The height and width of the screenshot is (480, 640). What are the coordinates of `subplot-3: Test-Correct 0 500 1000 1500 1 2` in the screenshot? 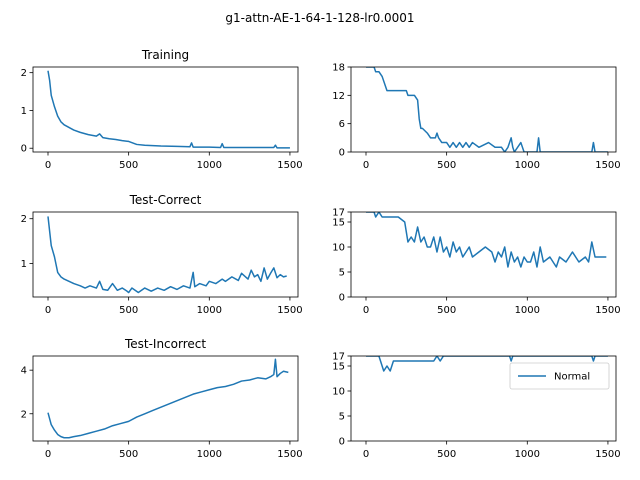 It's located at (162, 254).